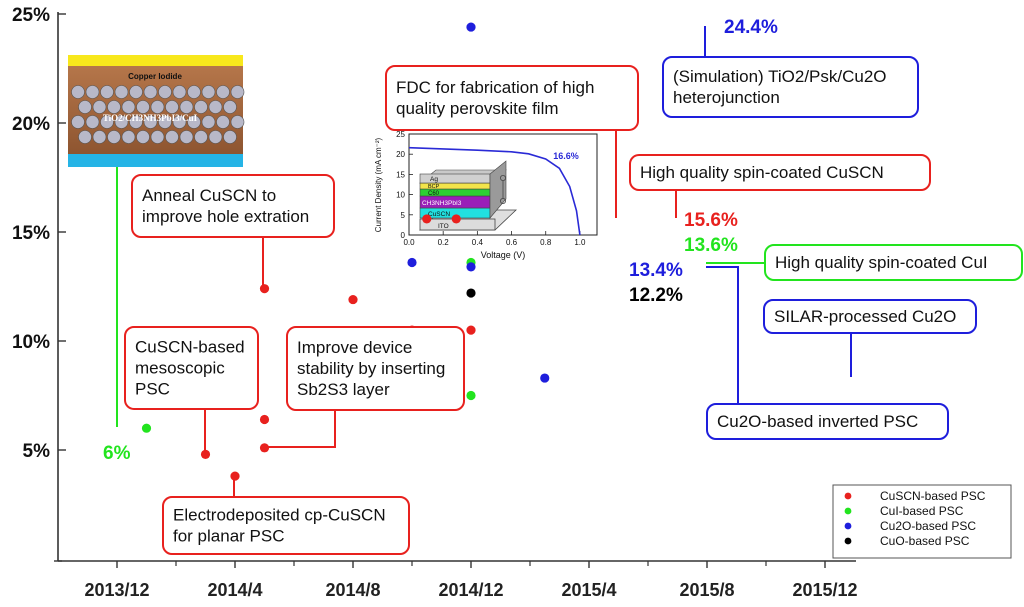  Describe the element at coordinates (409, 242) in the screenshot. I see `jv-x-tick-label: 0.0` at that location.